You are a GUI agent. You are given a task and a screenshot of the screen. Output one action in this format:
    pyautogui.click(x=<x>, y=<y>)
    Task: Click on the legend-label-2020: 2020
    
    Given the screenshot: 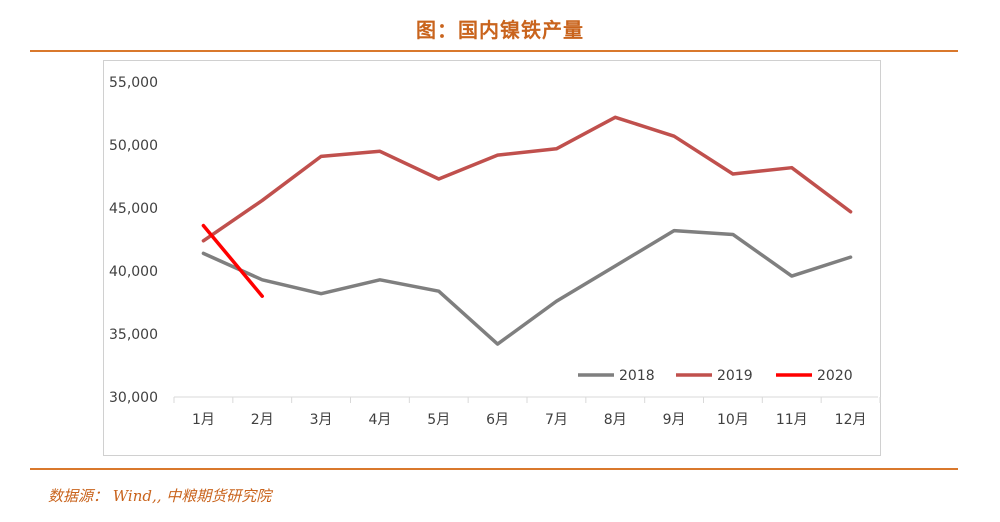 What is the action you would take?
    pyautogui.click(x=835, y=376)
    